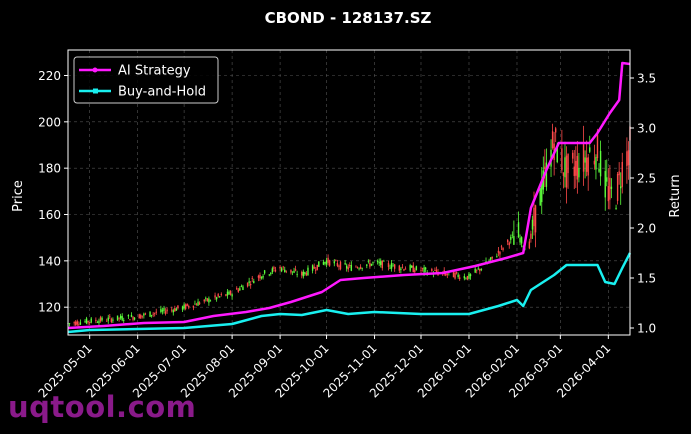 The width and height of the screenshot is (691, 434). What do you see at coordinates (348, 18) in the screenshot?
I see `chart-title: CBOND - 128137.SZ` at bounding box center [348, 18].